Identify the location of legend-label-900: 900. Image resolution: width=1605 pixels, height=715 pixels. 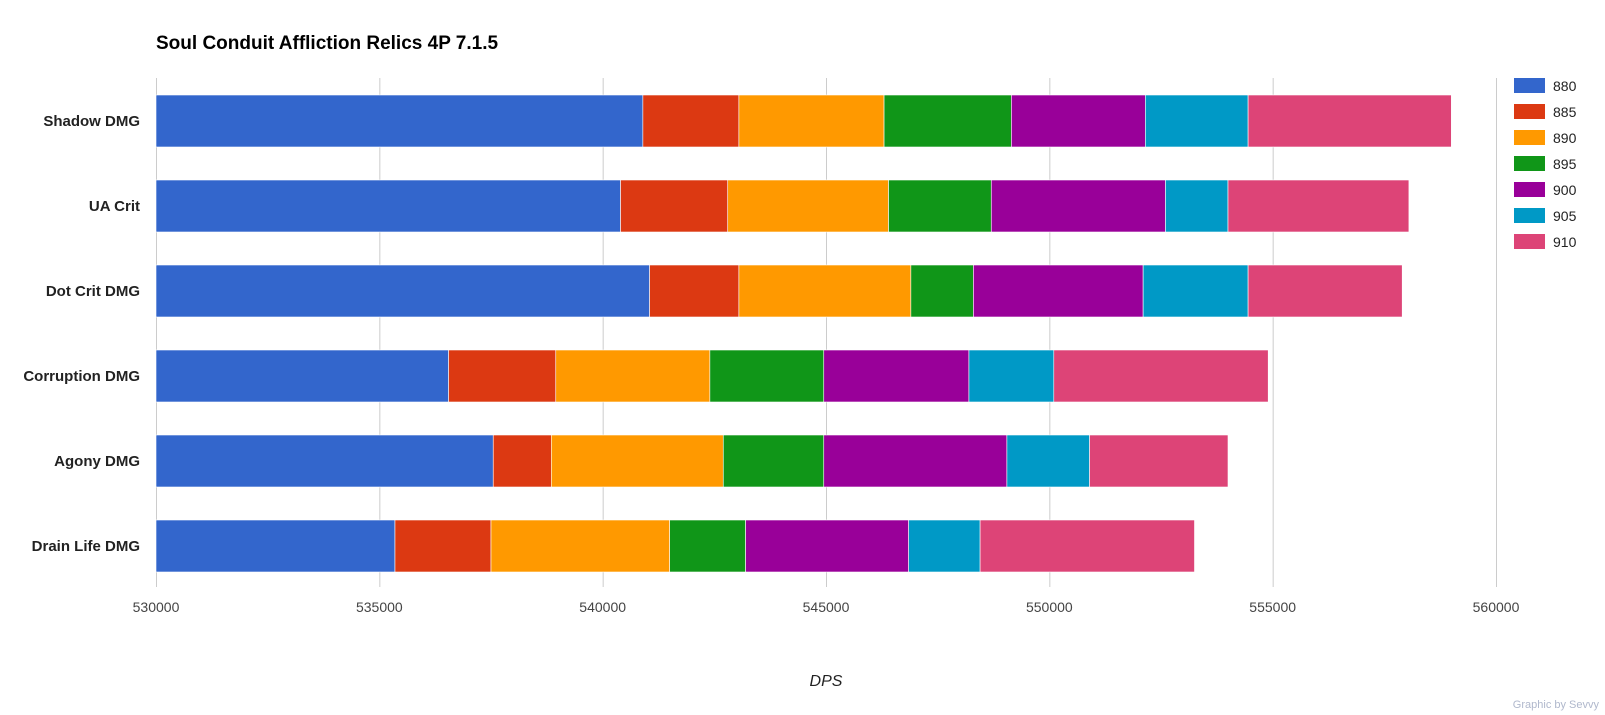
(1565, 190).